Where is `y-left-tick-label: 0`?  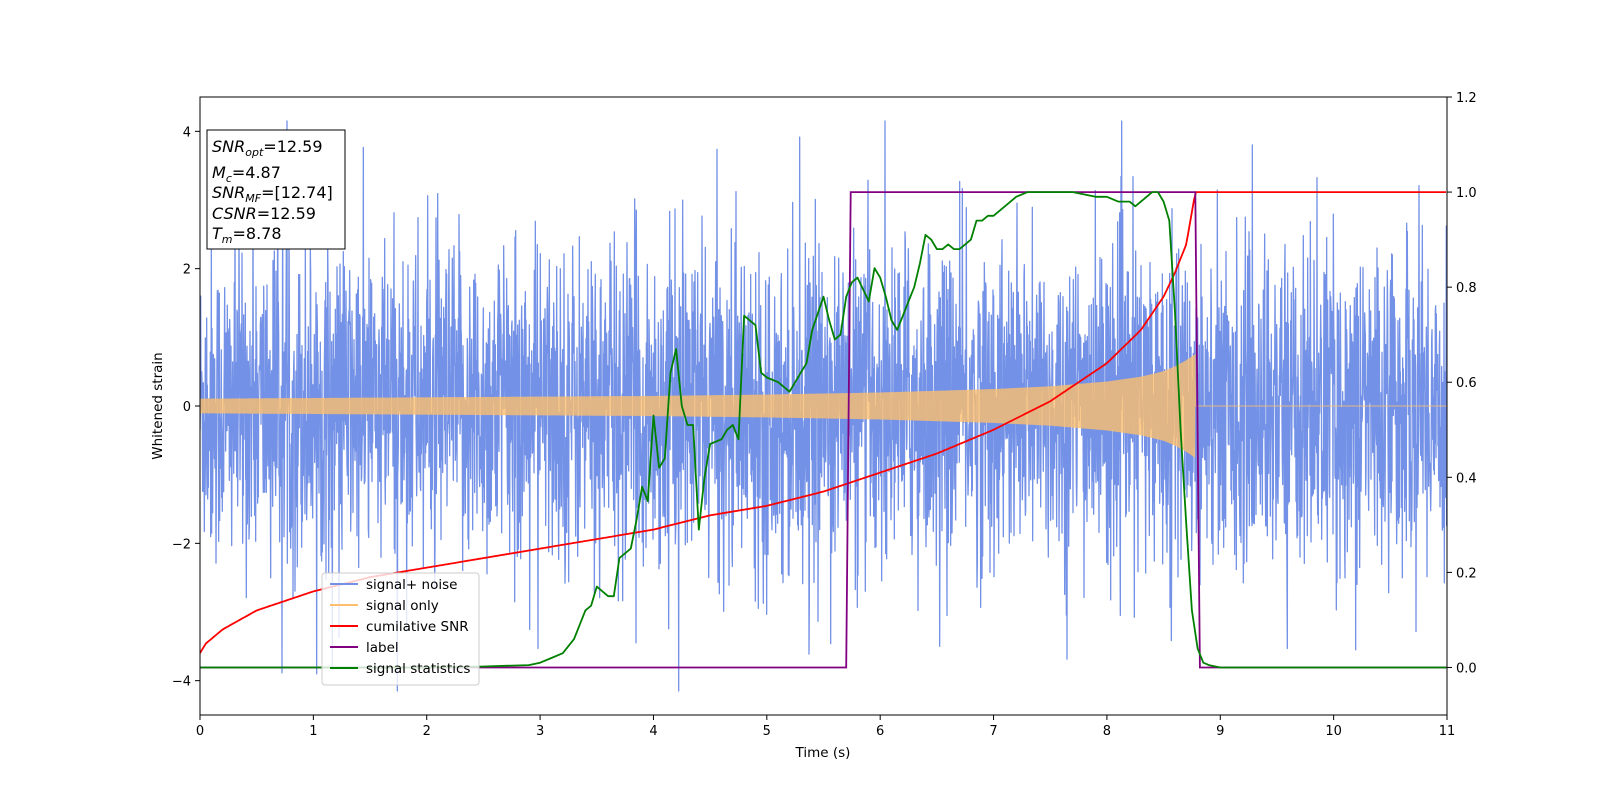 y-left-tick-label: 0 is located at coordinates (187, 407).